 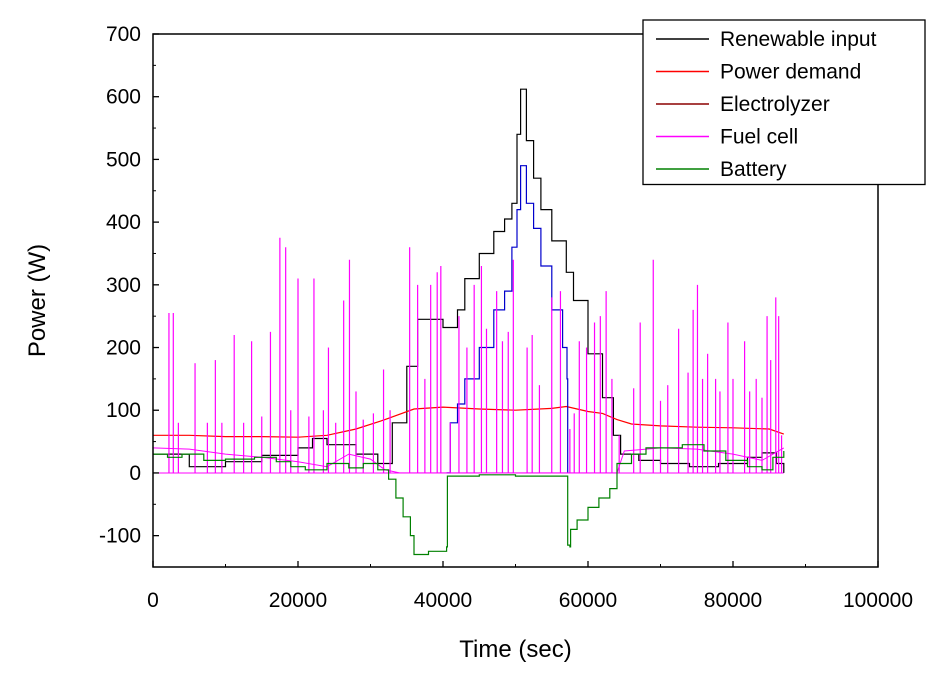 I want to click on series-line-electrolyzer, so click(x=507, y=319).